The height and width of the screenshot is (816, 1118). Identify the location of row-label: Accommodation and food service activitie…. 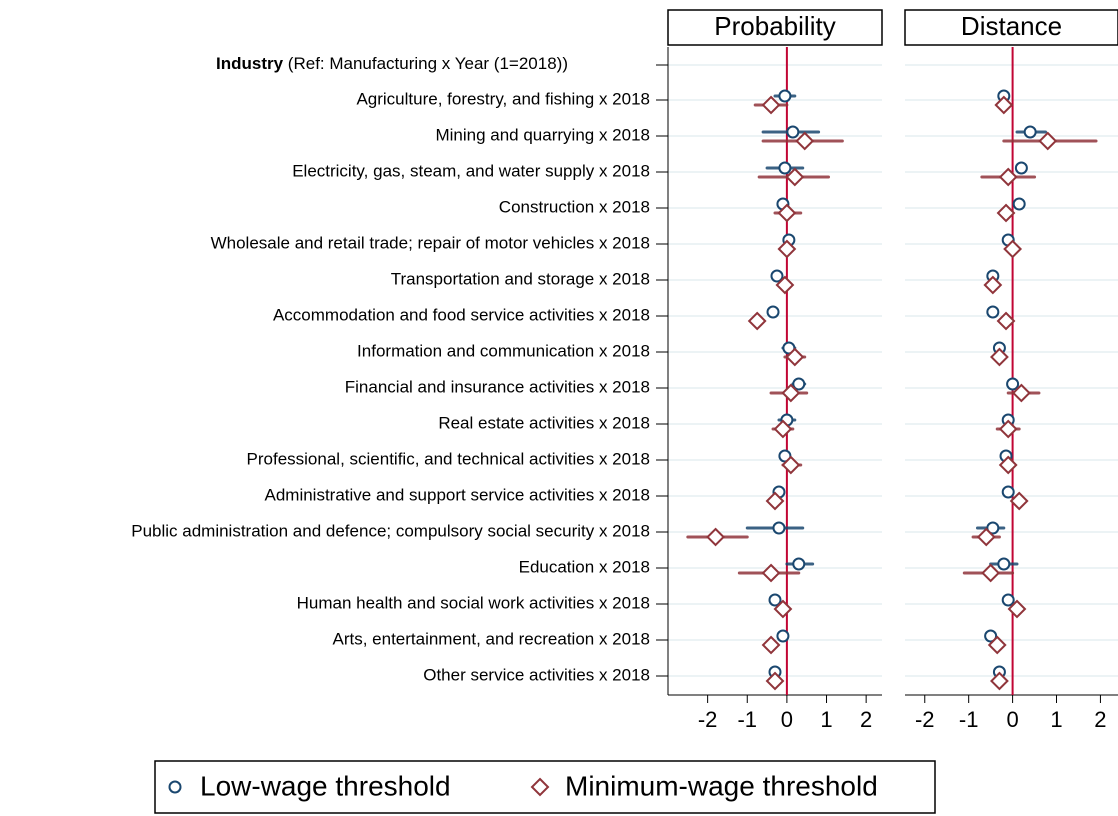
(461, 314).